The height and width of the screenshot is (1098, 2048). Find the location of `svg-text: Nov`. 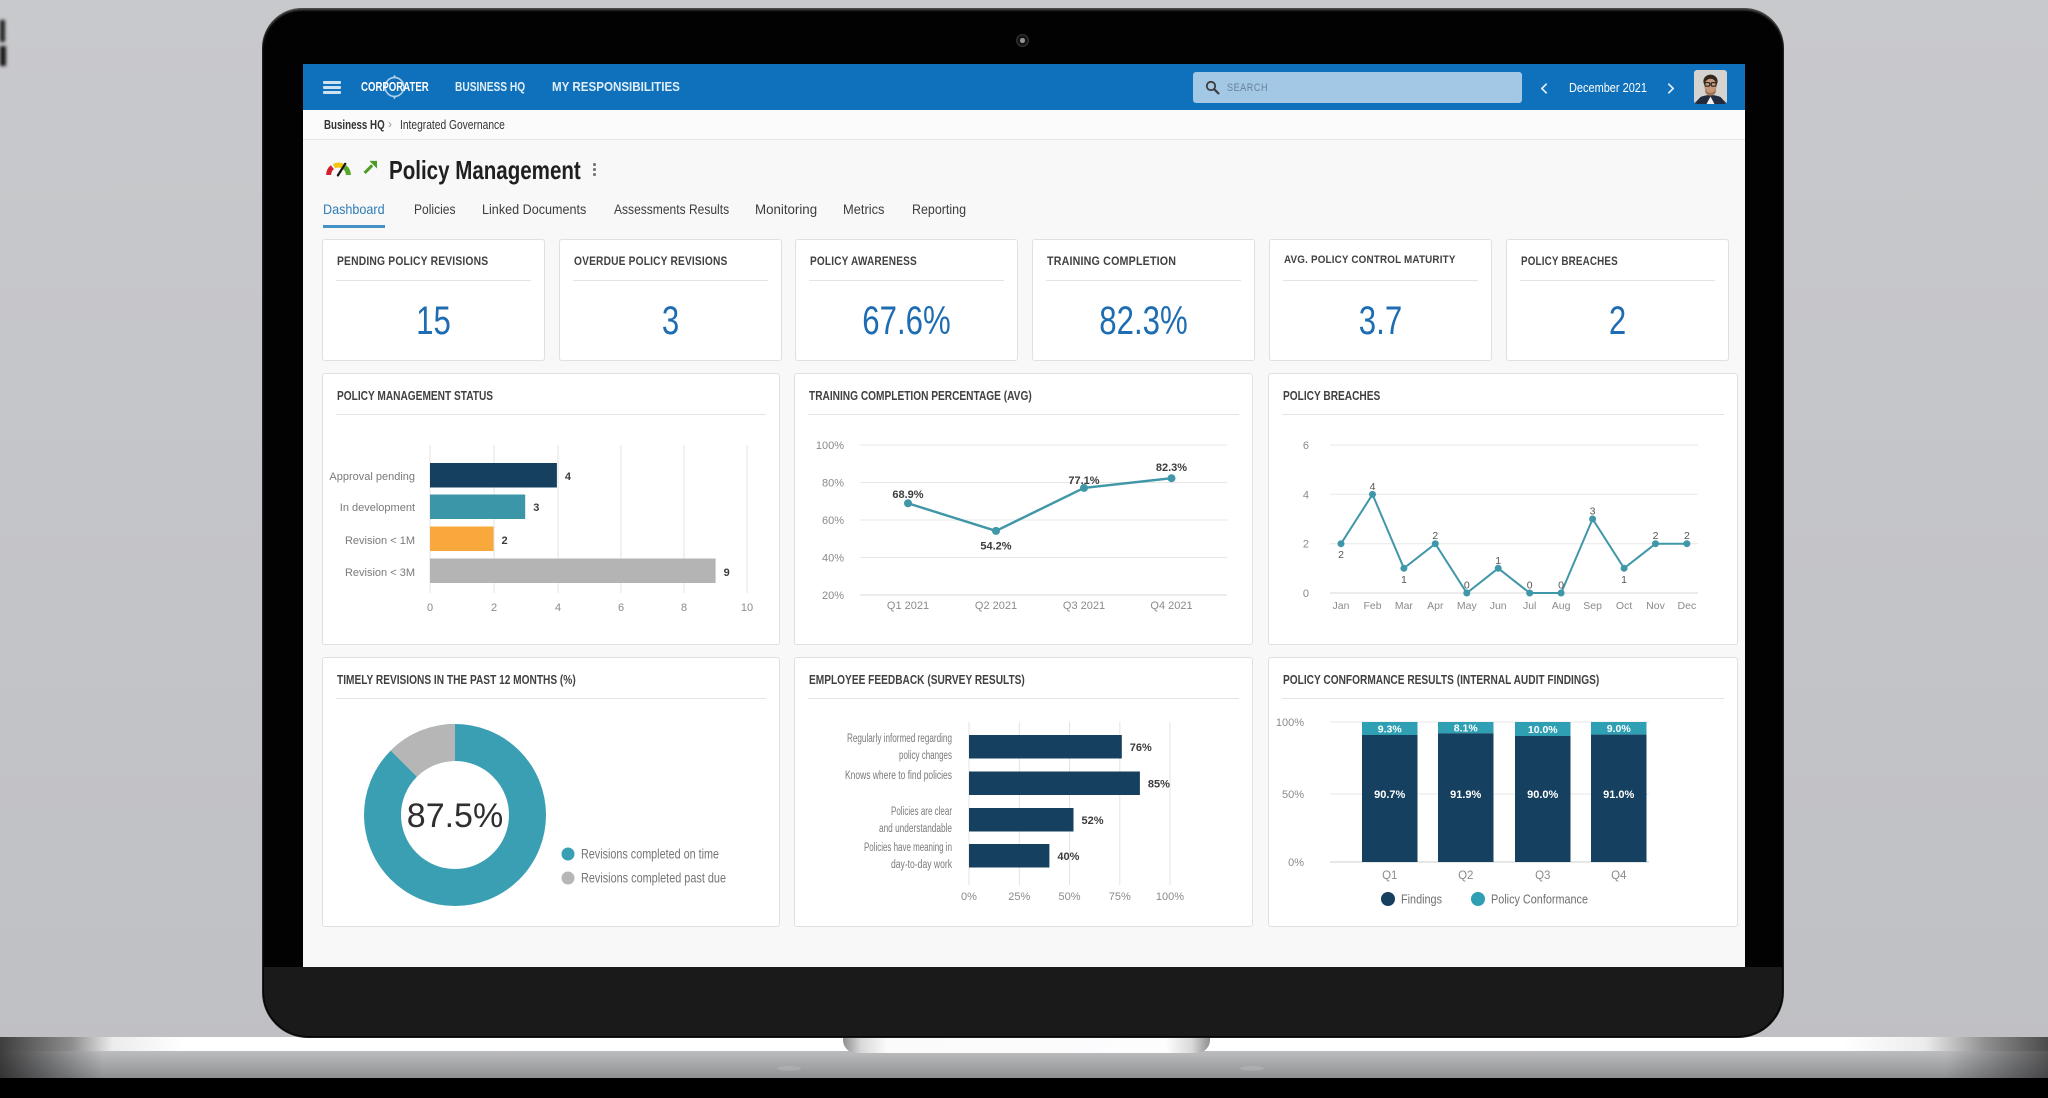

svg-text: Nov is located at coordinates (1655, 606).